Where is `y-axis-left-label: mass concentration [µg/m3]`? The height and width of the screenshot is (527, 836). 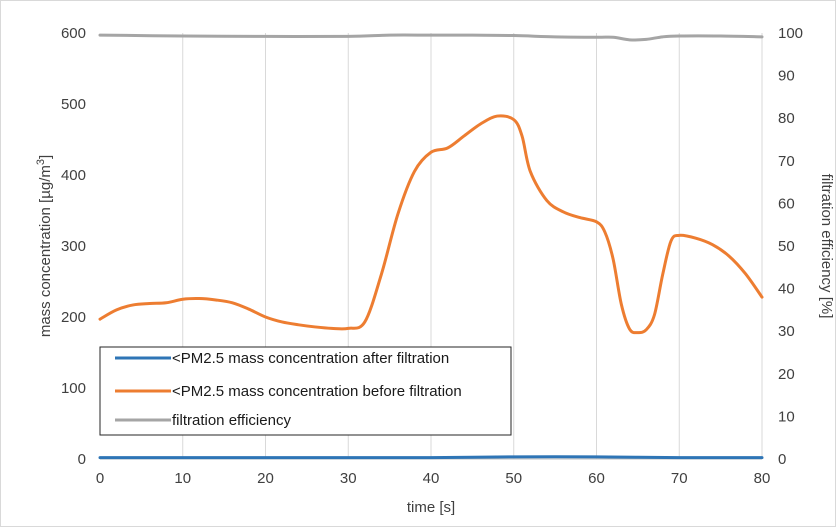
y-axis-left-label: mass concentration [µg/m3] is located at coordinates (44, 246).